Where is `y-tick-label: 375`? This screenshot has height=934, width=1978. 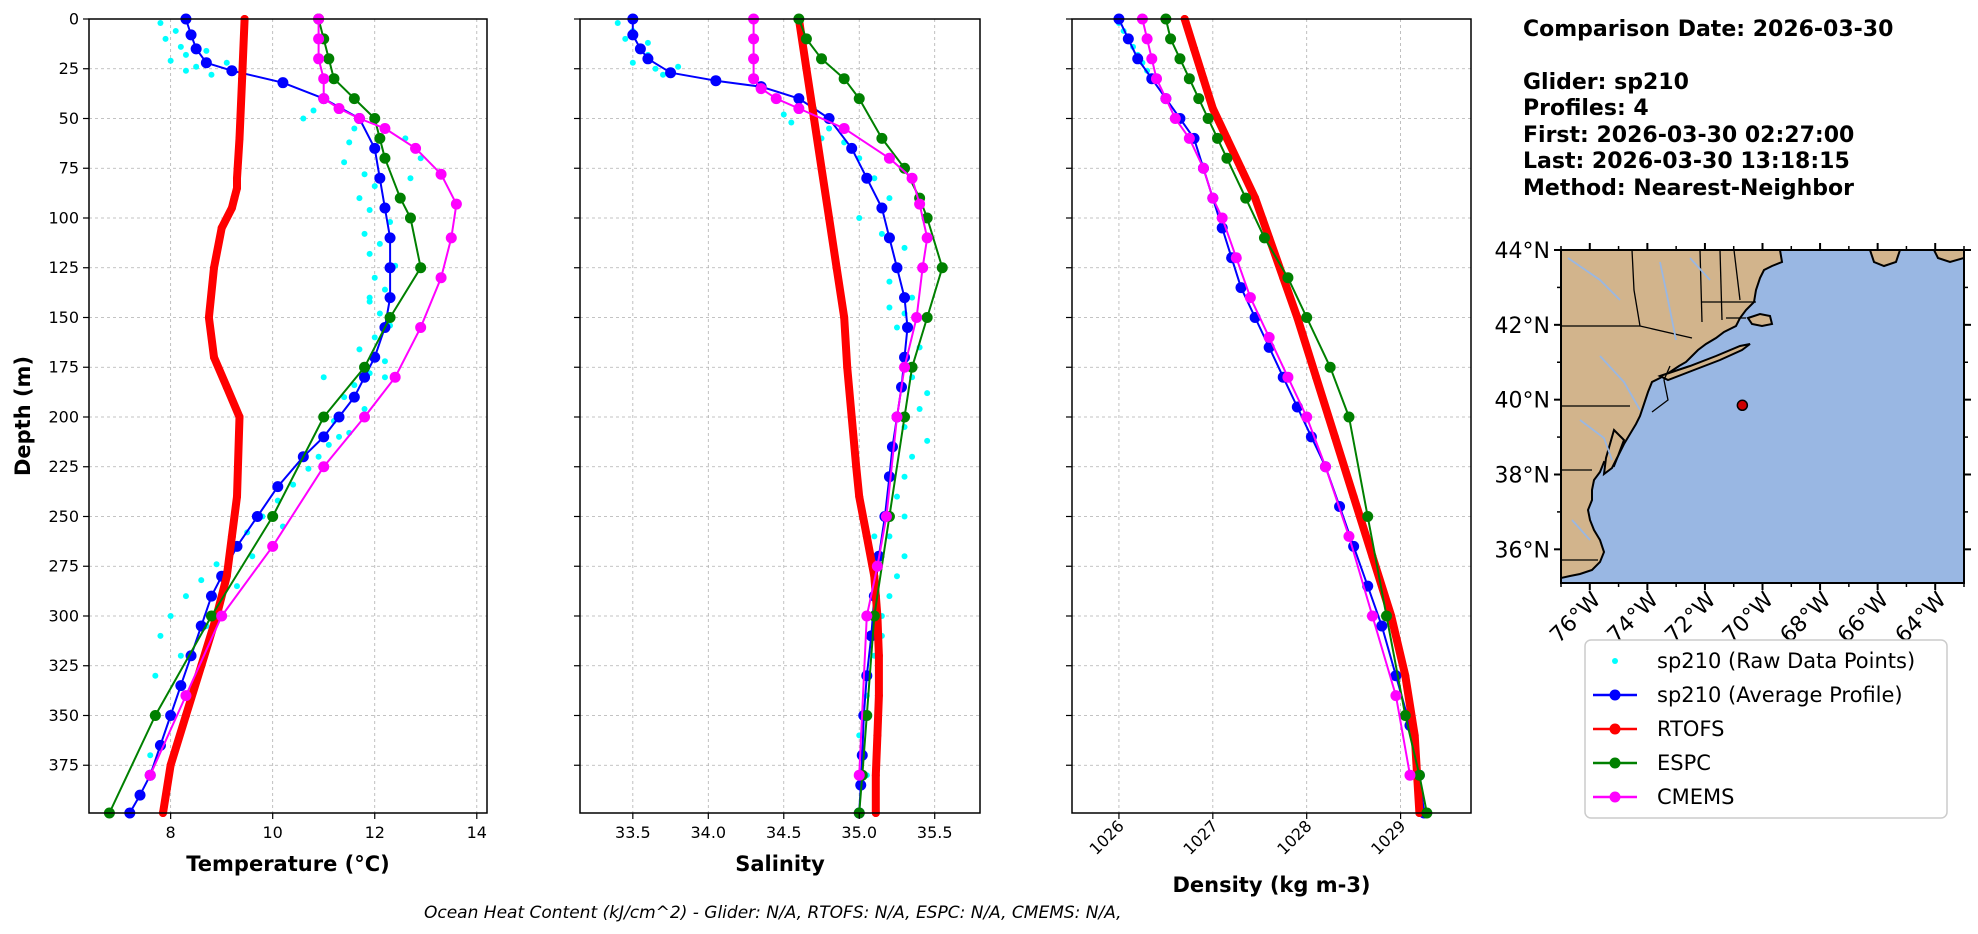
y-tick-label: 375 is located at coordinates (63, 765).